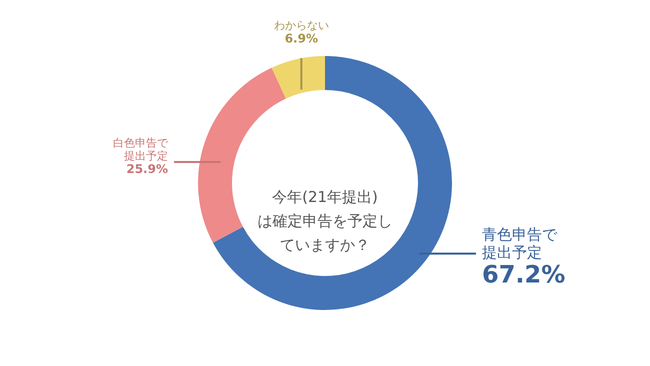 This screenshot has height=366, width=650. I want to click on slice-label: 青色申告で提出予定, so click(520, 244).